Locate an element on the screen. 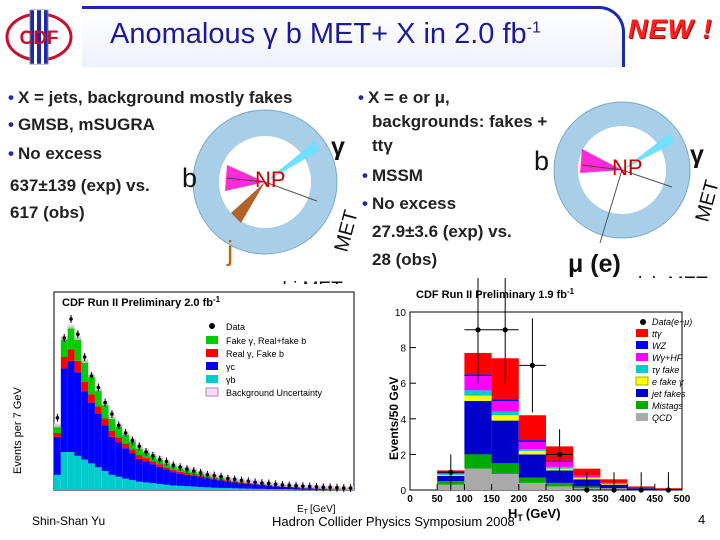 Image resolution: width=720 pixels, height=540 pixels. title-bar is located at coordinates (353, 36).